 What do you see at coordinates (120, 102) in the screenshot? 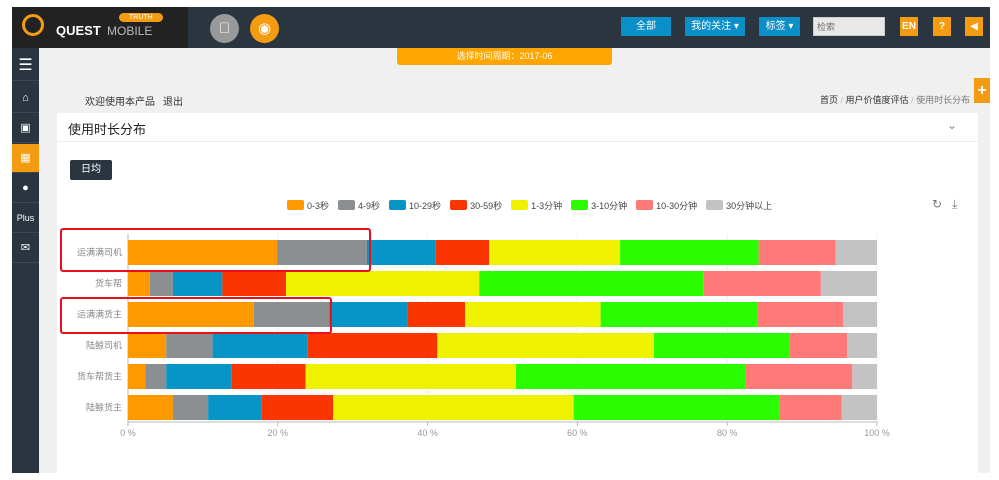
I see `welcome-text: 欢迎使用本产品` at bounding box center [120, 102].